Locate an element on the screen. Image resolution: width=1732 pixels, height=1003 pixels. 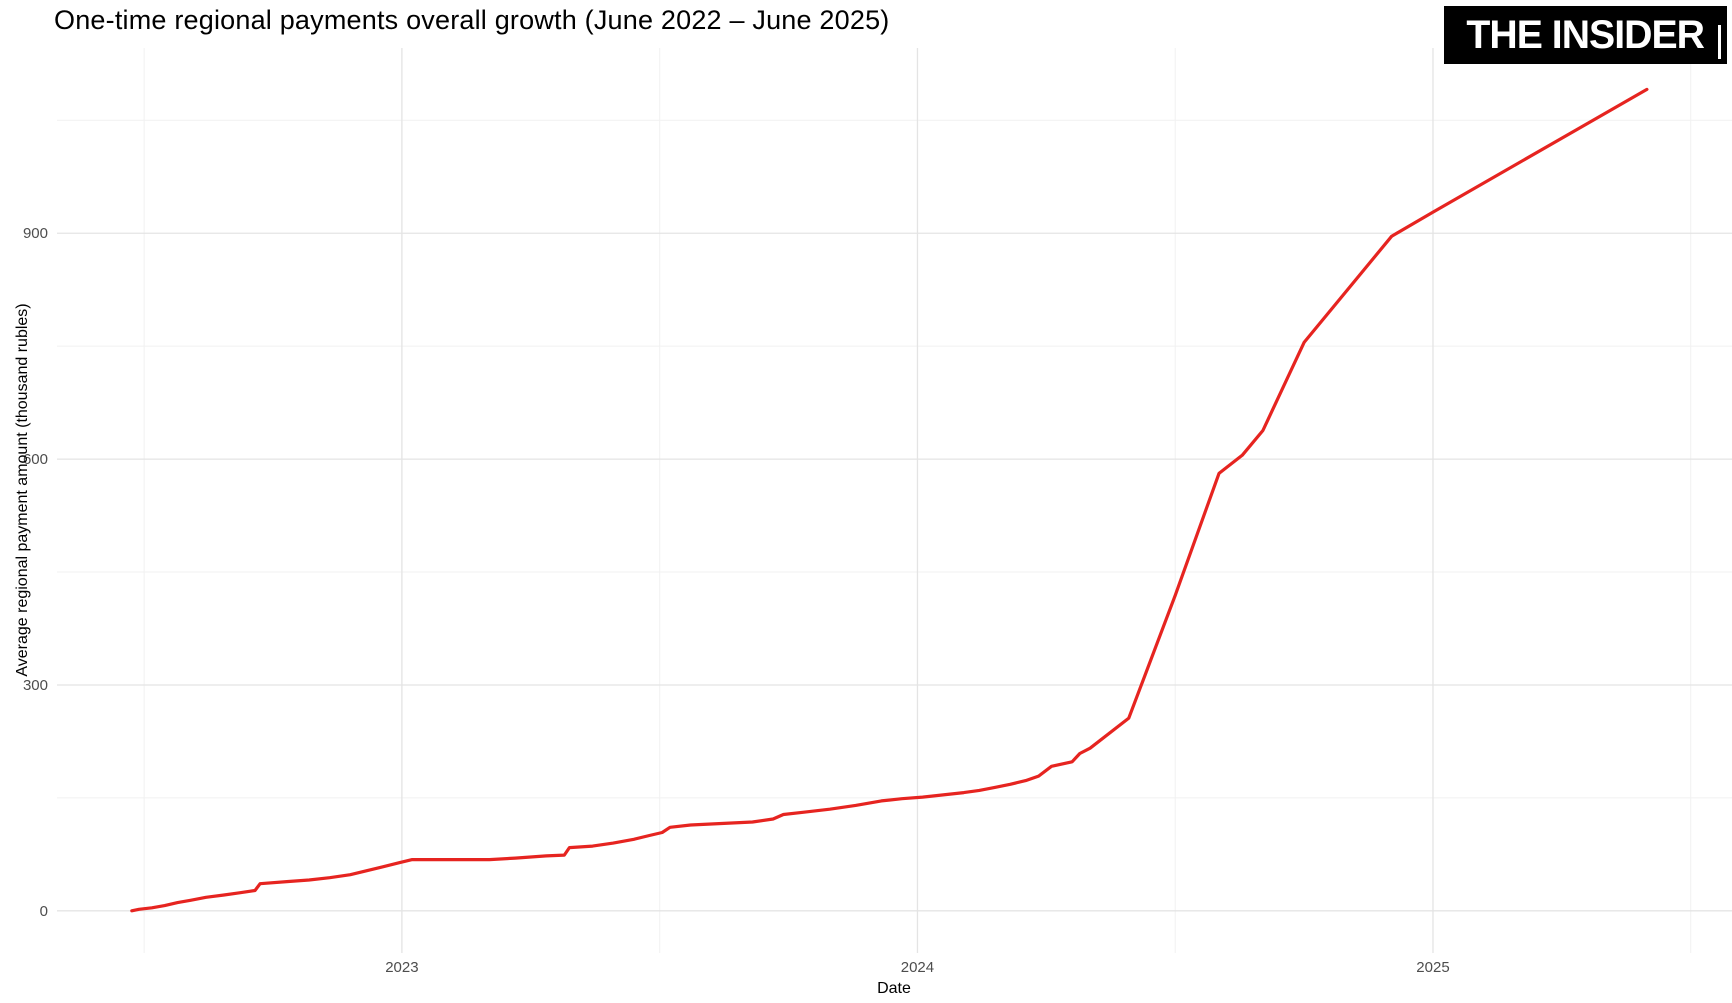
logo-vertical-bar-icon is located at coordinates (1719, 42).